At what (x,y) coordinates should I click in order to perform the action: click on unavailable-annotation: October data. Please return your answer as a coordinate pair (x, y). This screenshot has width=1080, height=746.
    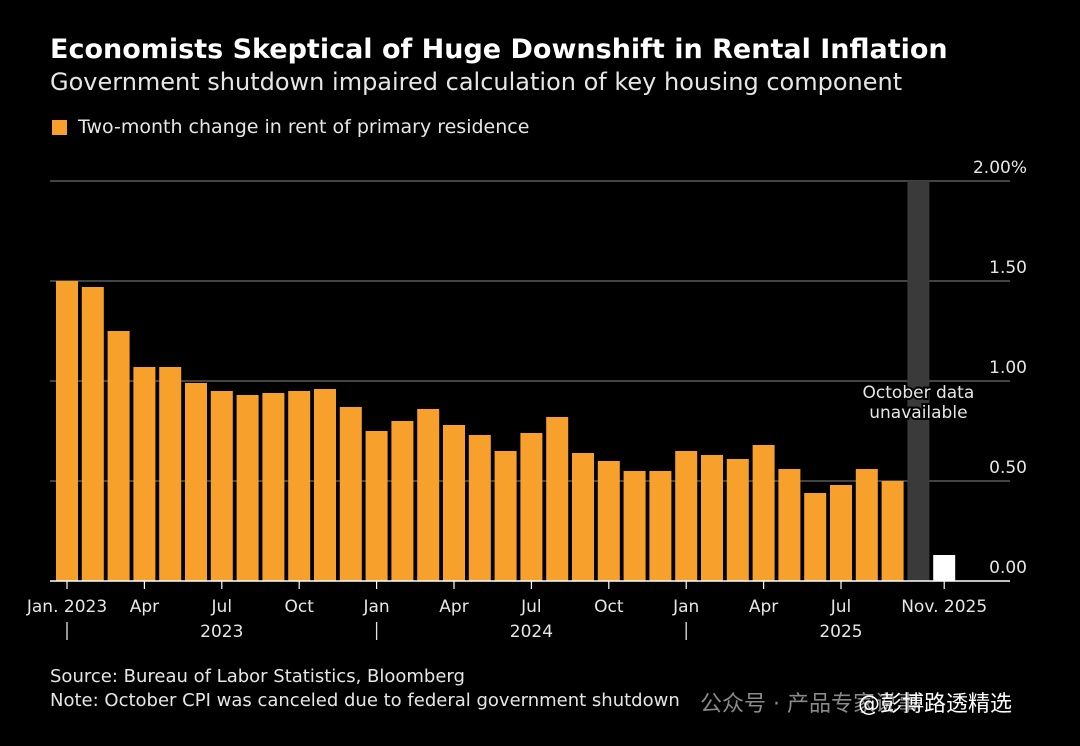
    Looking at the image, I should click on (919, 393).